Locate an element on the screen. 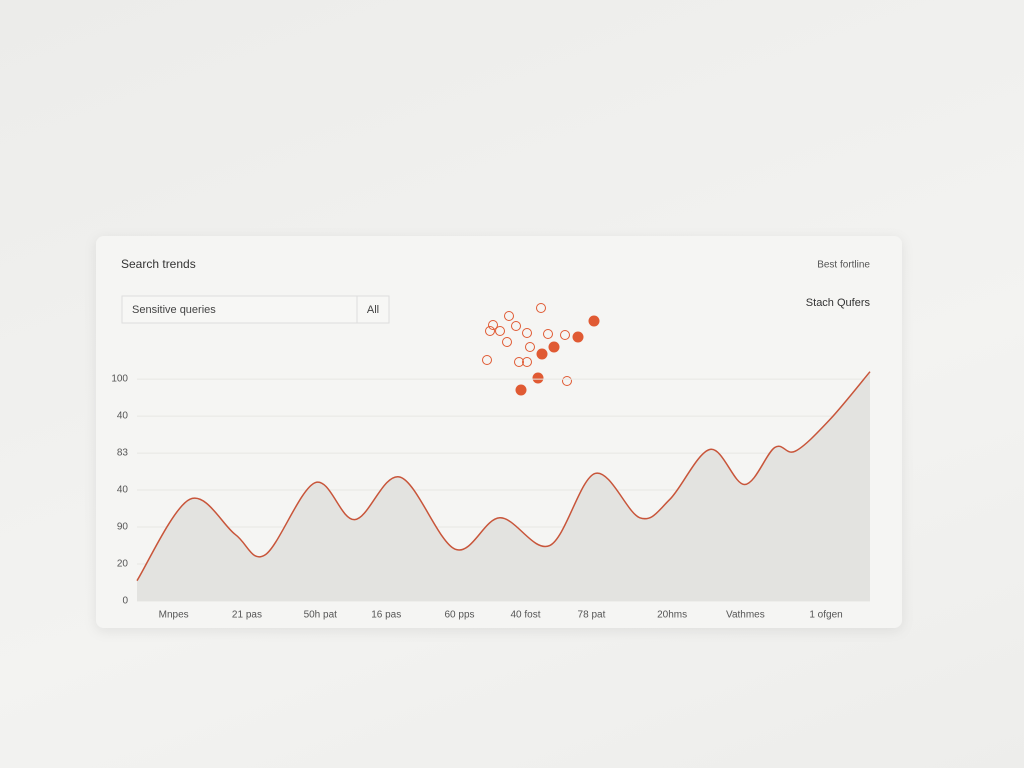 The image size is (1024, 768). x-tick-label: 20hms is located at coordinates (672, 615).